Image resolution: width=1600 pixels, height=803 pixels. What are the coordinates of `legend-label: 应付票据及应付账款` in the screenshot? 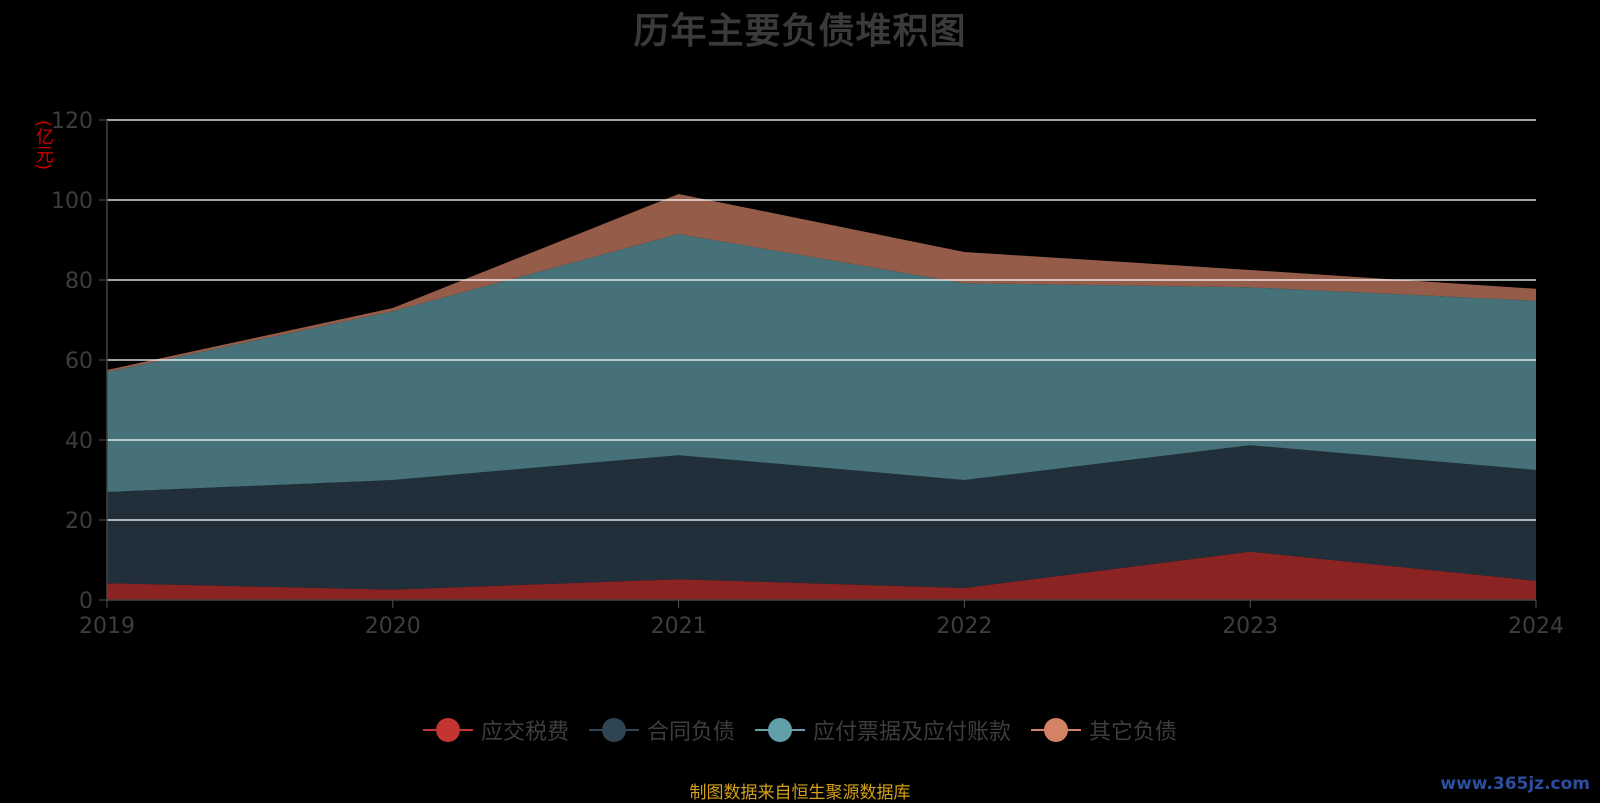 It's located at (912, 732).